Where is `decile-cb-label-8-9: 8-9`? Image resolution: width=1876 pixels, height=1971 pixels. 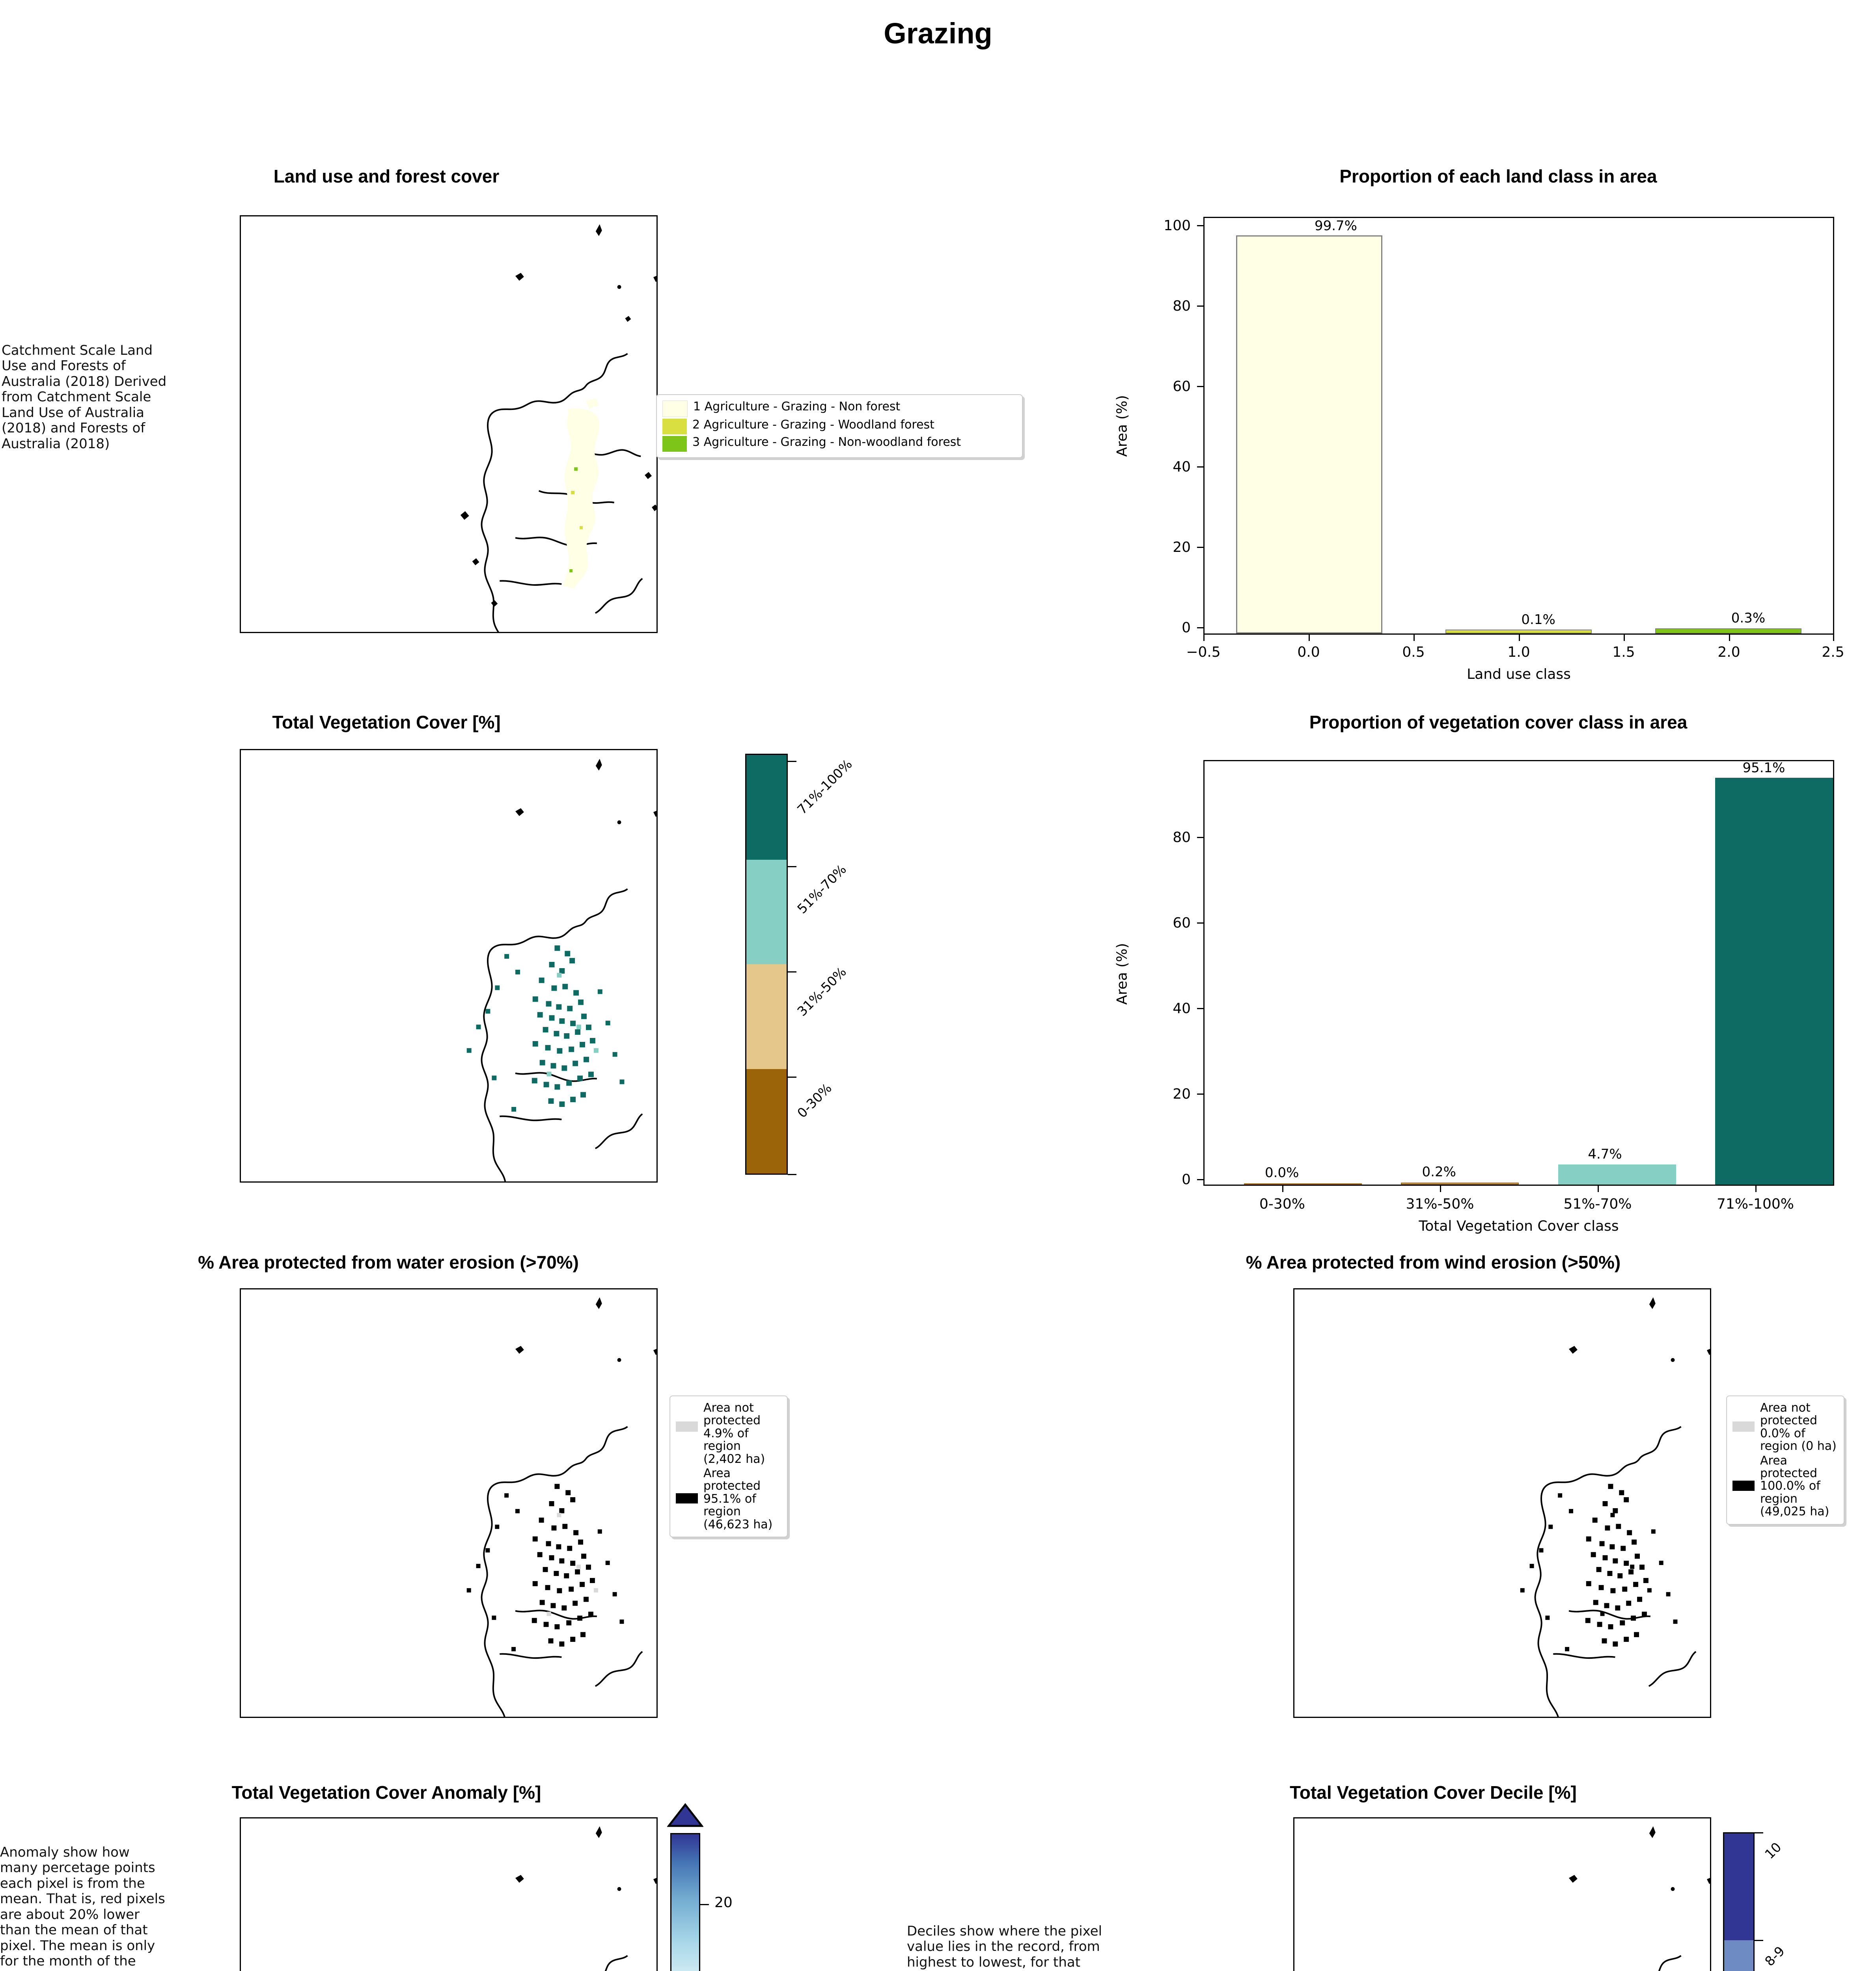 decile-cb-label-8-9: 8-9 is located at coordinates (1775, 1956).